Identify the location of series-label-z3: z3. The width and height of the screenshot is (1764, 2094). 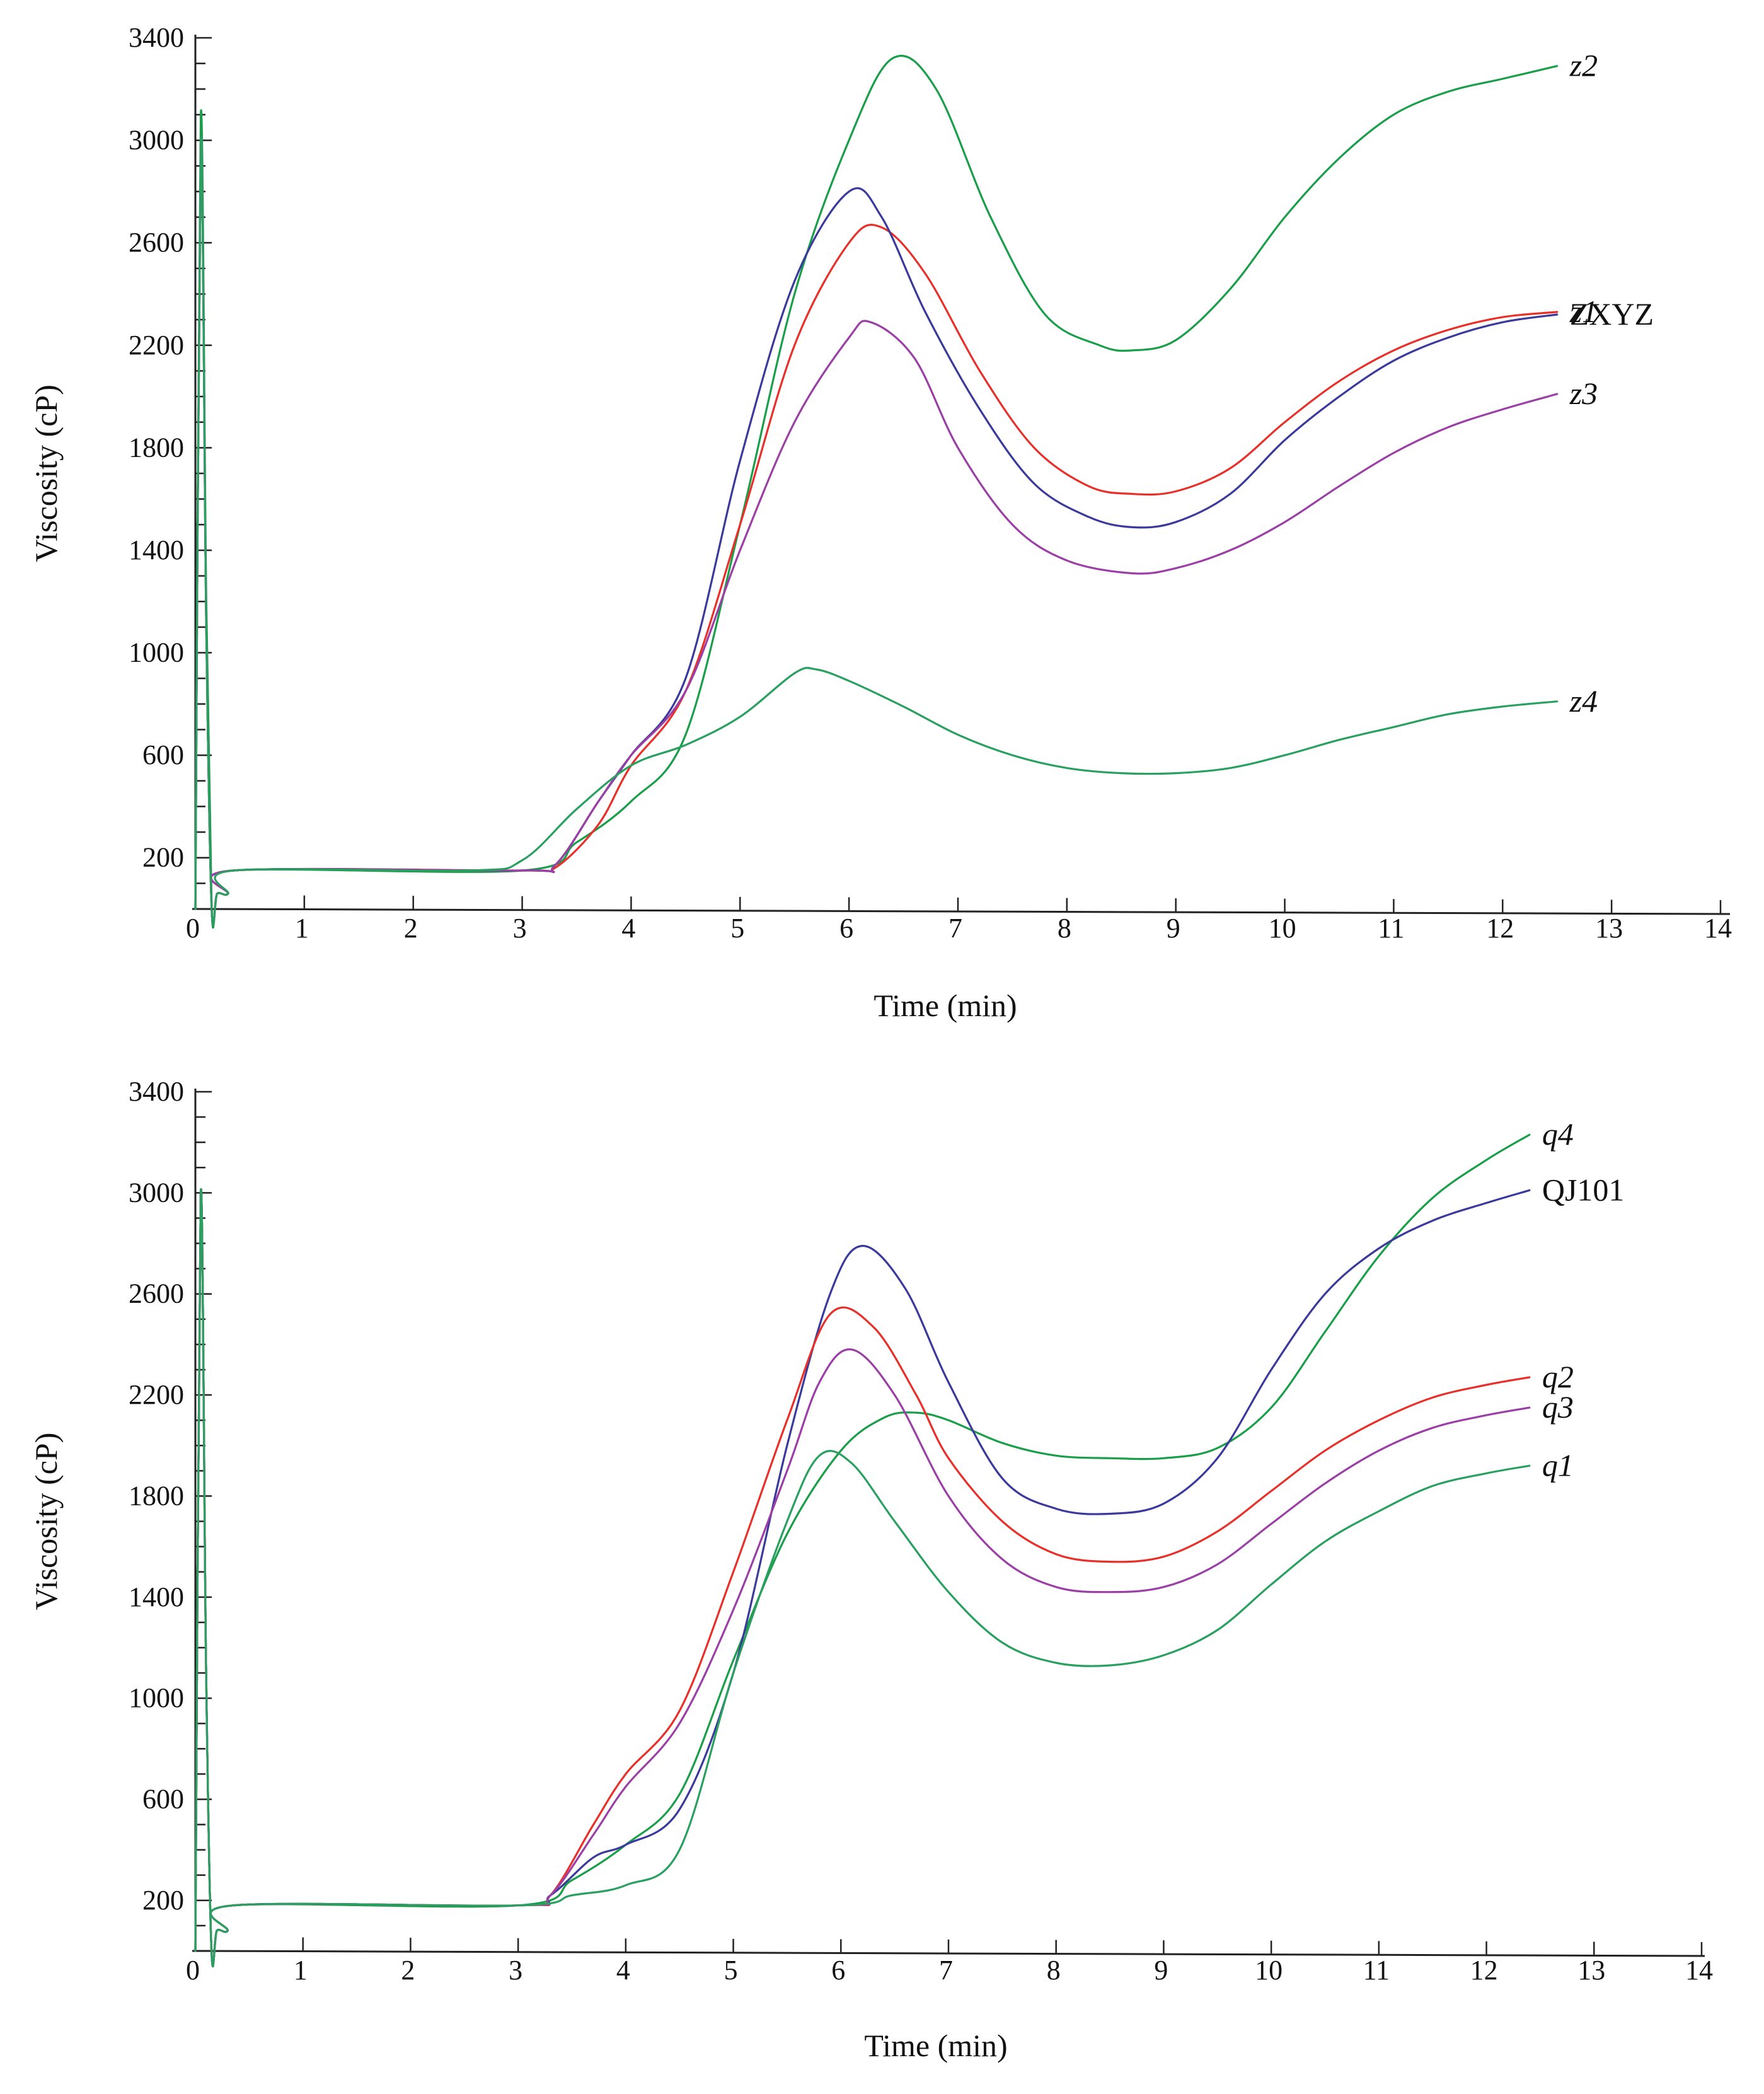
(1584, 394).